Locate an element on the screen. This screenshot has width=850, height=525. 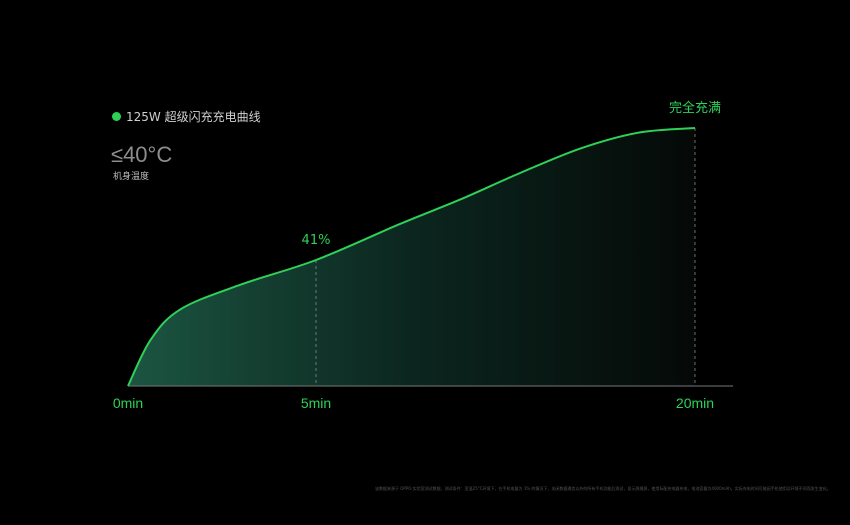
legend: 125W 超级闪充充电曲线 is located at coordinates (186, 116).